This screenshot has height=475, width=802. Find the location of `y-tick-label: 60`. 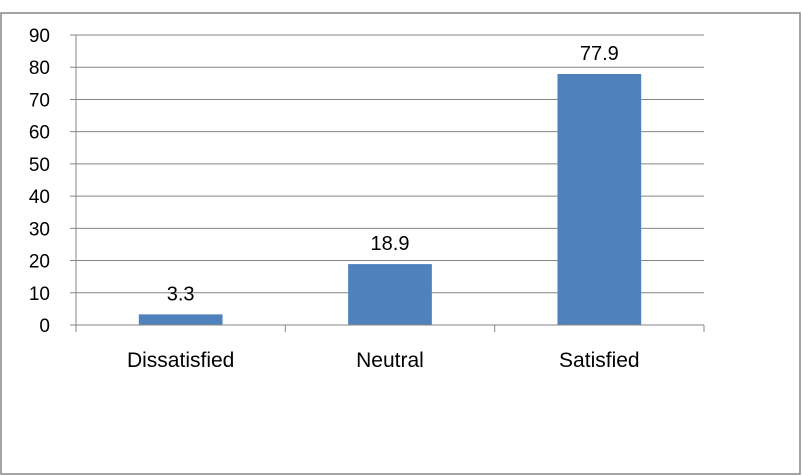

y-tick-label: 60 is located at coordinates (39, 133).